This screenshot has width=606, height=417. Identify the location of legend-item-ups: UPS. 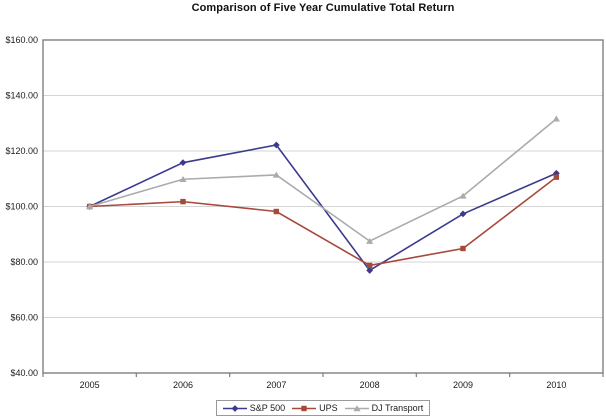
(315, 408).